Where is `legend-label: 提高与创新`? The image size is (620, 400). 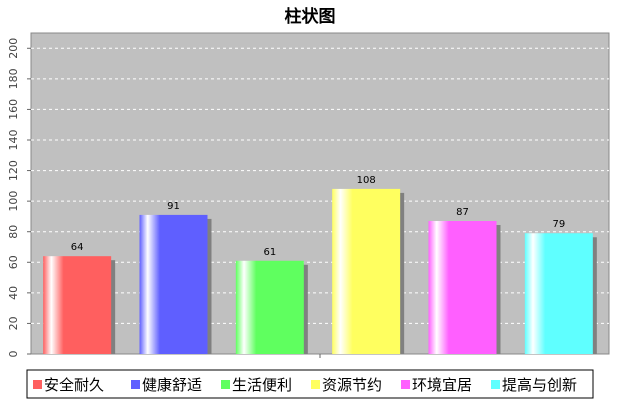 legend-label: 提高与创新 is located at coordinates (539, 385).